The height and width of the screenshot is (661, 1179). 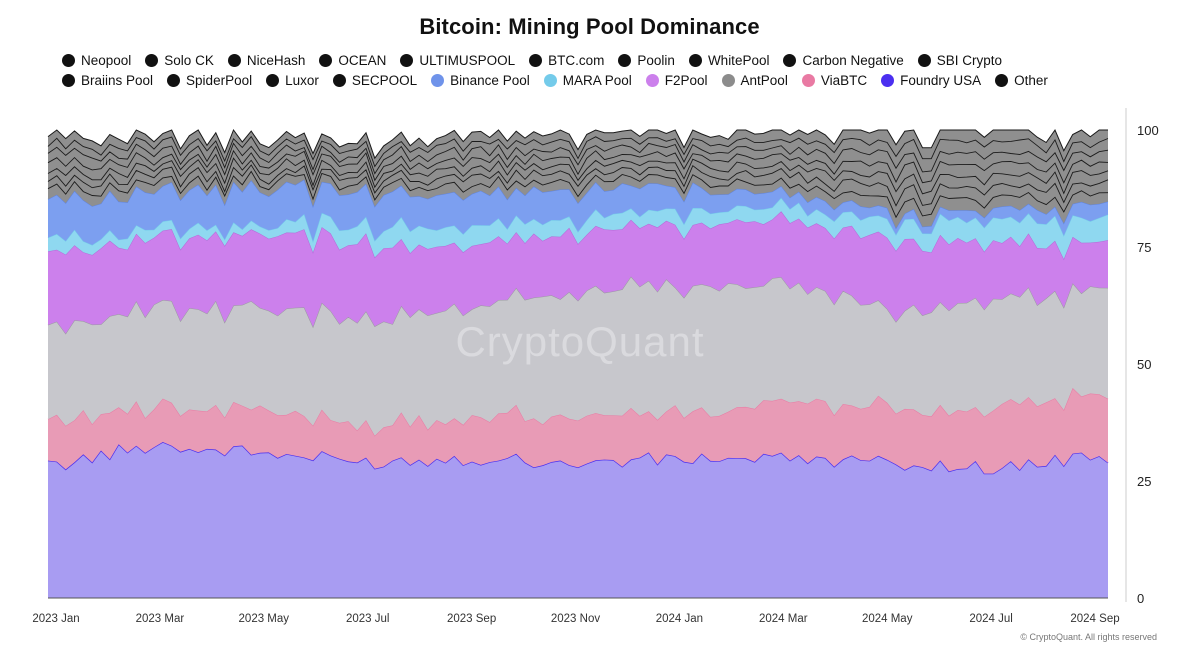 What do you see at coordinates (219, 80) in the screenshot?
I see `legend-label: SpiderPool` at bounding box center [219, 80].